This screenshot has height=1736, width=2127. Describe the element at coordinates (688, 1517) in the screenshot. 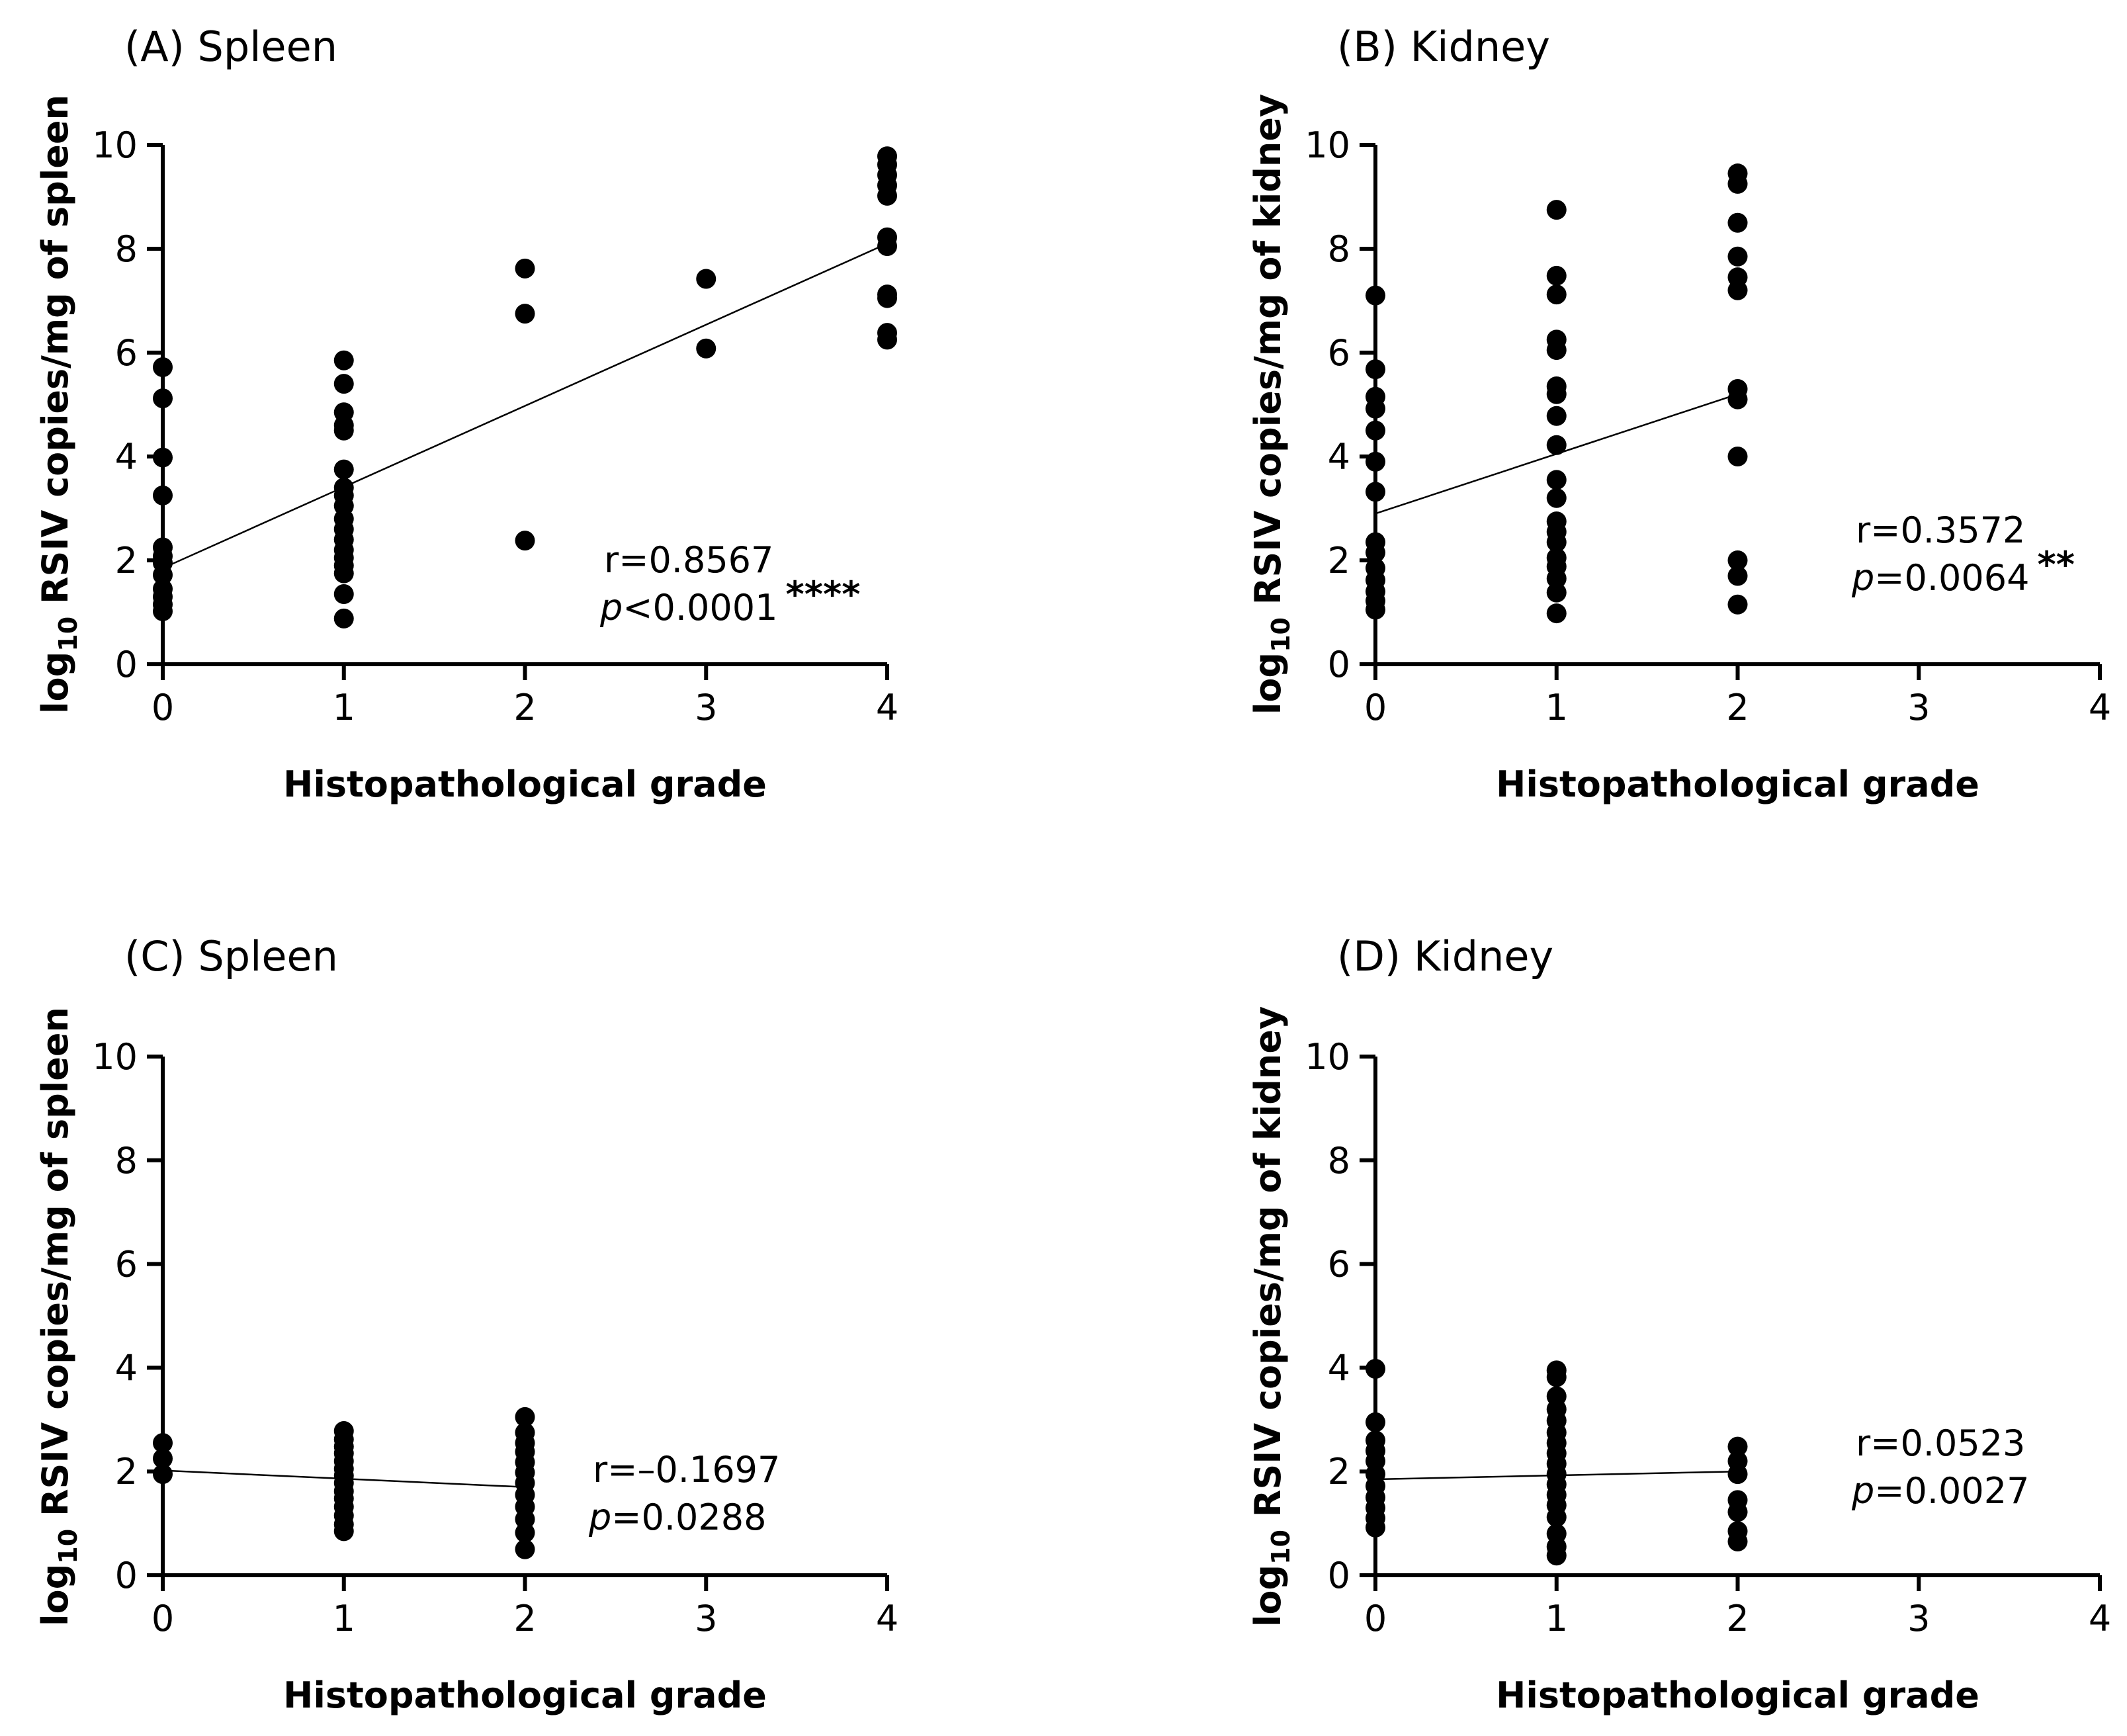

I see `p-value-number: =0.0288` at that location.